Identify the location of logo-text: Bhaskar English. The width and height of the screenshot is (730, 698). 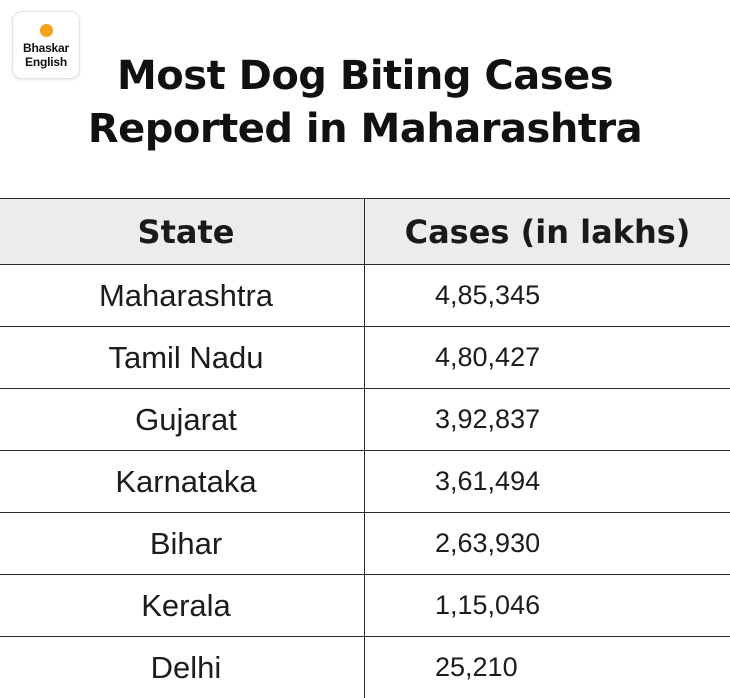
(46, 55).